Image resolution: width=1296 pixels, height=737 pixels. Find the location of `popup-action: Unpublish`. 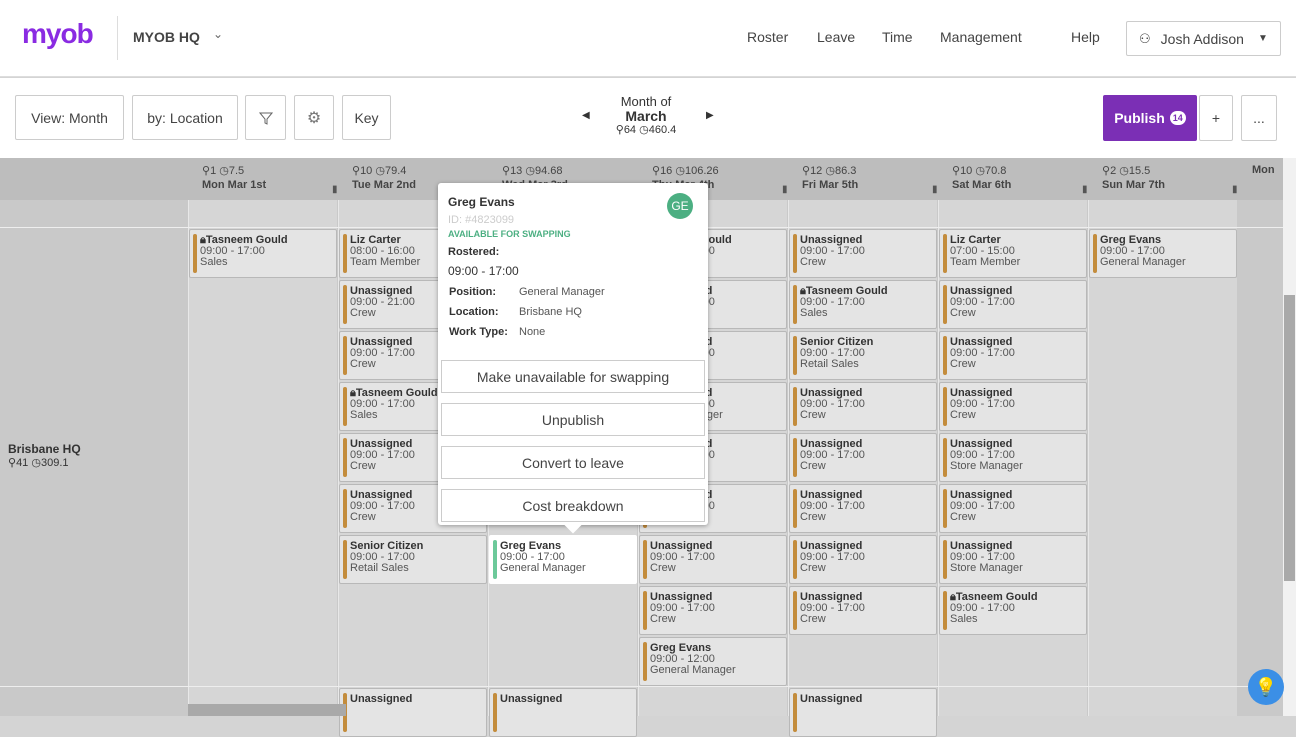

popup-action: Unpublish is located at coordinates (573, 419).